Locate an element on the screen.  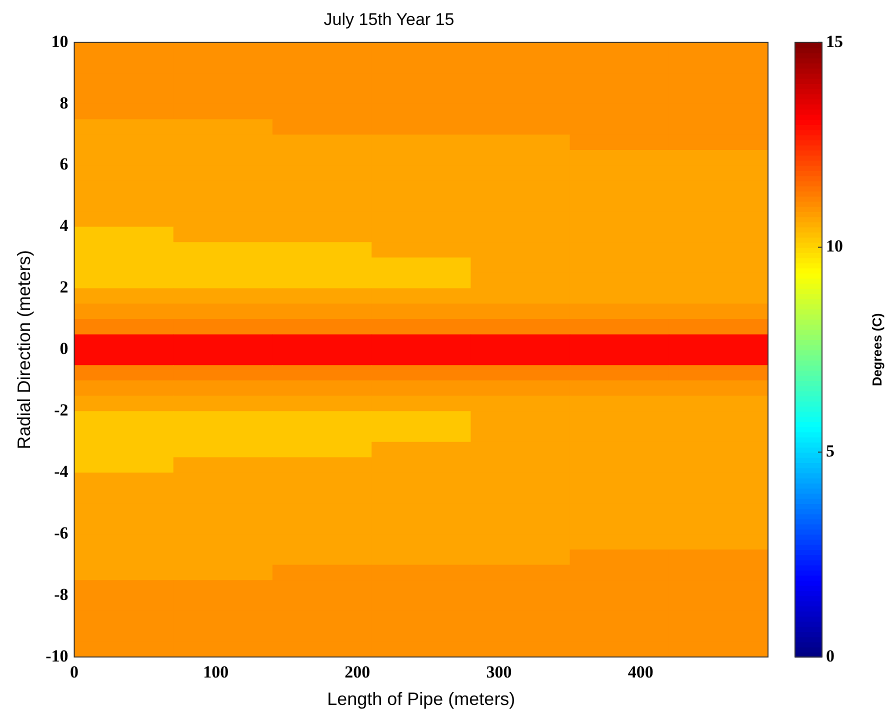
chart-title: July 15th Year 15 is located at coordinates (389, 19).